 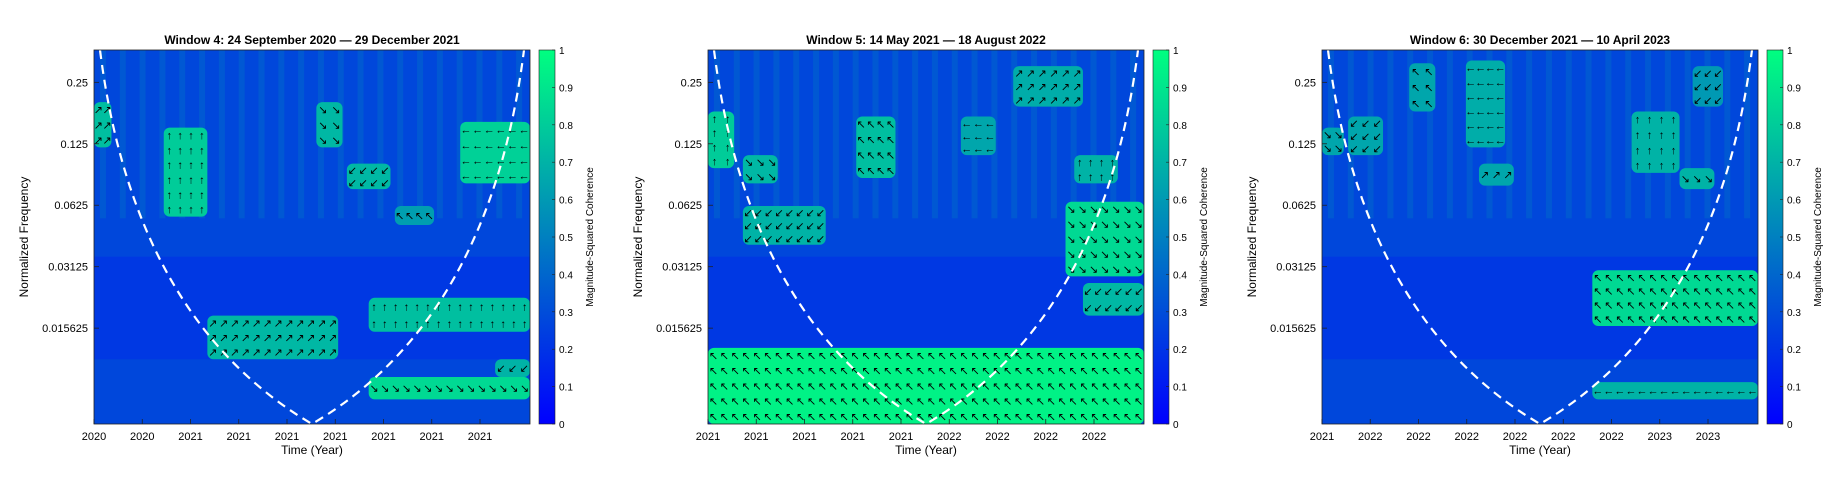 What do you see at coordinates (1252, 237) in the screenshot?
I see `y-axis-label: Normalized Frequency` at bounding box center [1252, 237].